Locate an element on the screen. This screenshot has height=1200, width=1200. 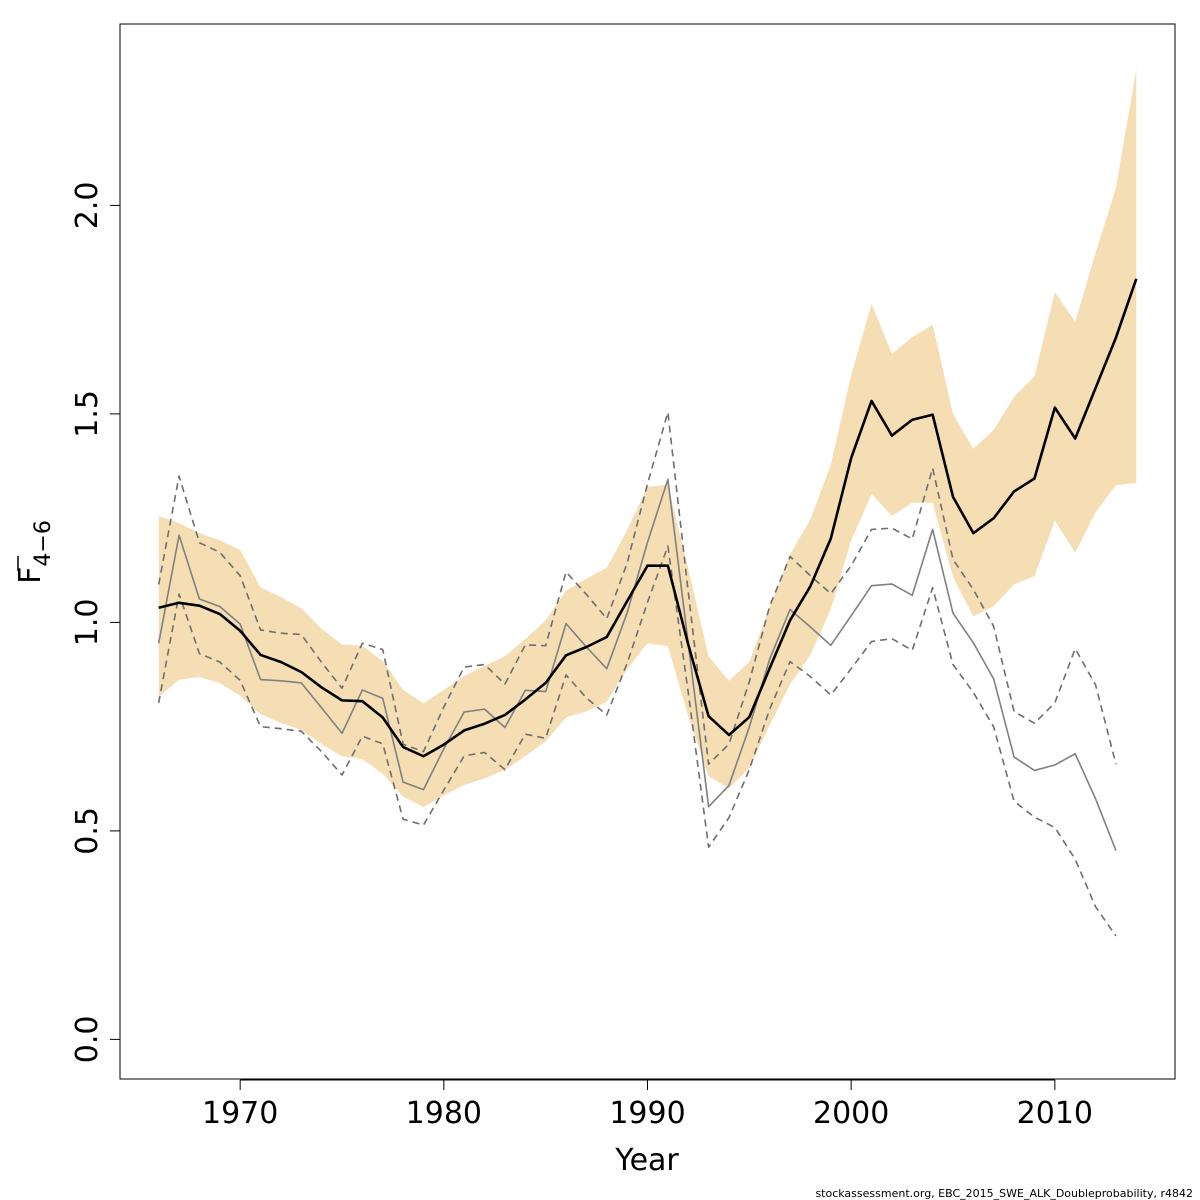
y-axis: 0.0 0.5 1.0 1.5 2.0 is located at coordinates (95, 623).